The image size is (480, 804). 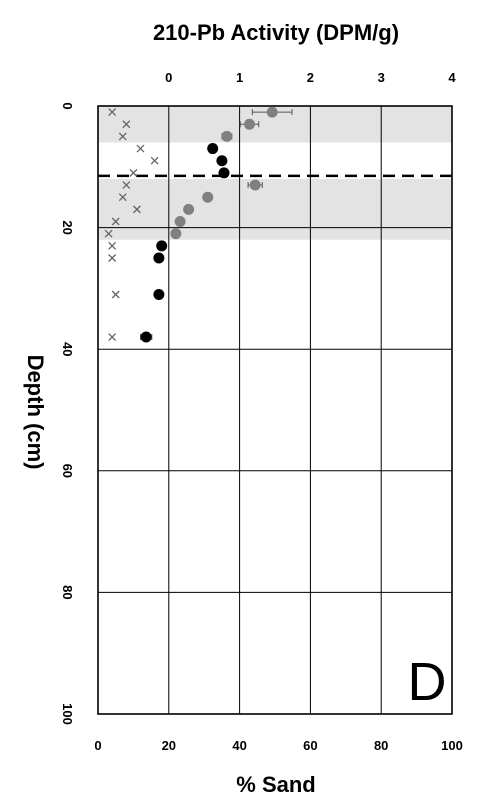 What do you see at coordinates (239, 745) in the screenshot?
I see `bottom-tick-label: 40` at bounding box center [239, 745].